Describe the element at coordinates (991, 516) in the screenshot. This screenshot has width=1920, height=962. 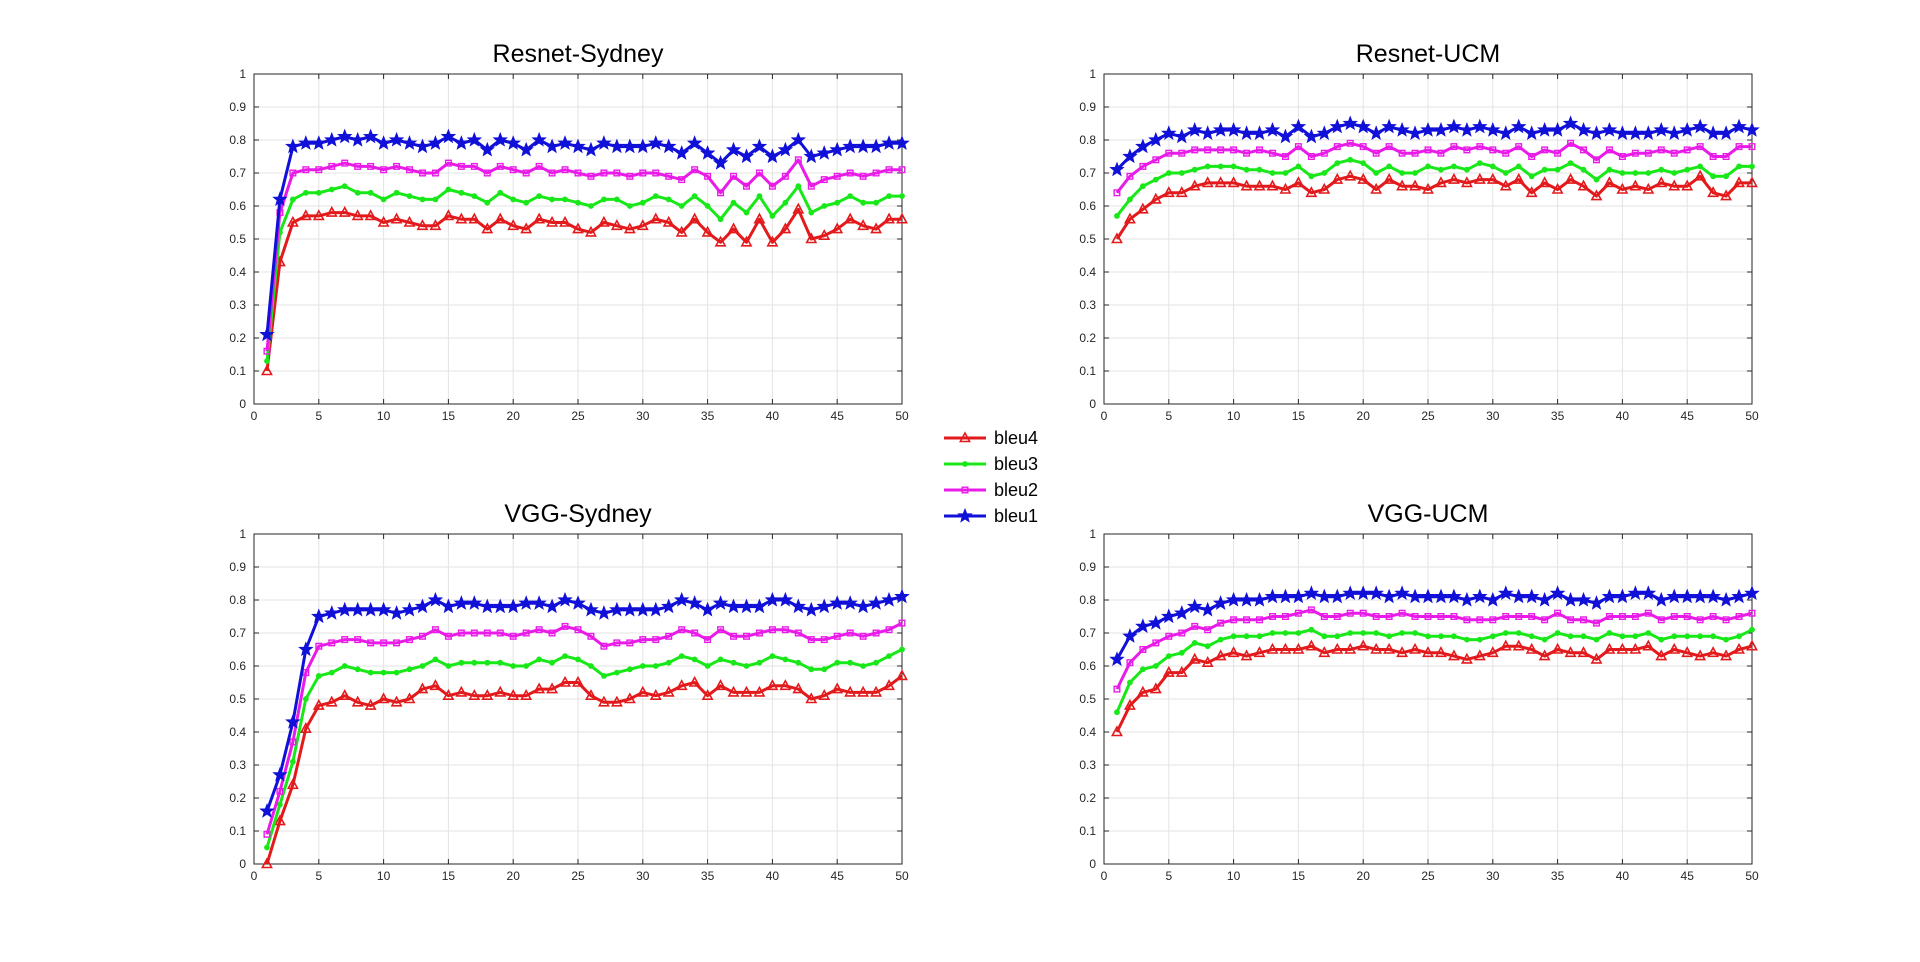
I see `legend-item-bleu1: bleu1` at that location.